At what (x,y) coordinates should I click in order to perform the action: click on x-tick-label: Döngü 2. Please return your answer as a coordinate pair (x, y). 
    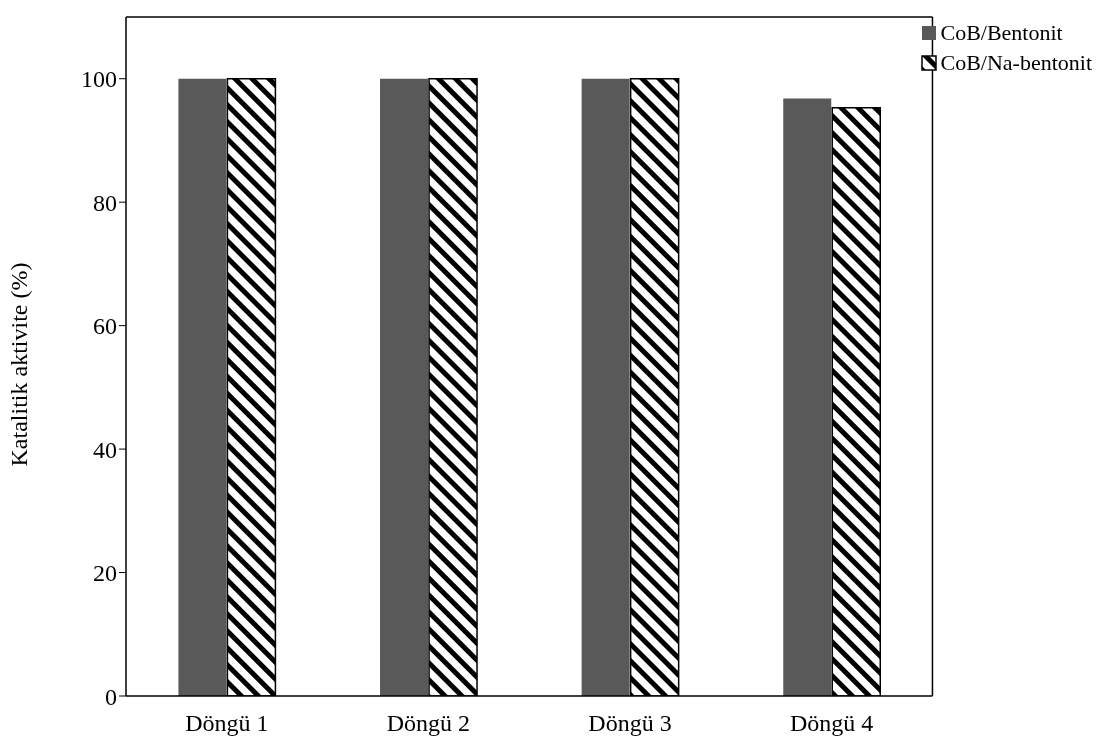
    Looking at the image, I should click on (428, 723).